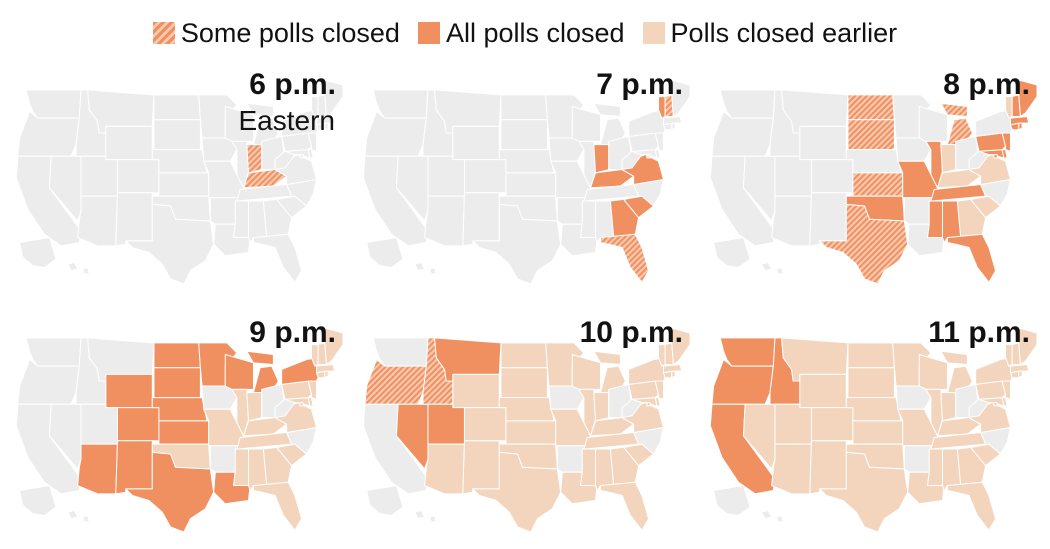  I want to click on state-ky, so click(612, 179).